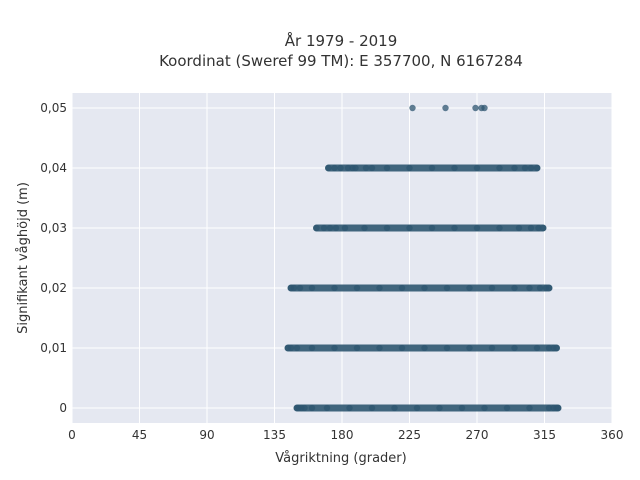  Describe the element at coordinates (409, 435) in the screenshot. I see `x-tick-label: 225` at that location.